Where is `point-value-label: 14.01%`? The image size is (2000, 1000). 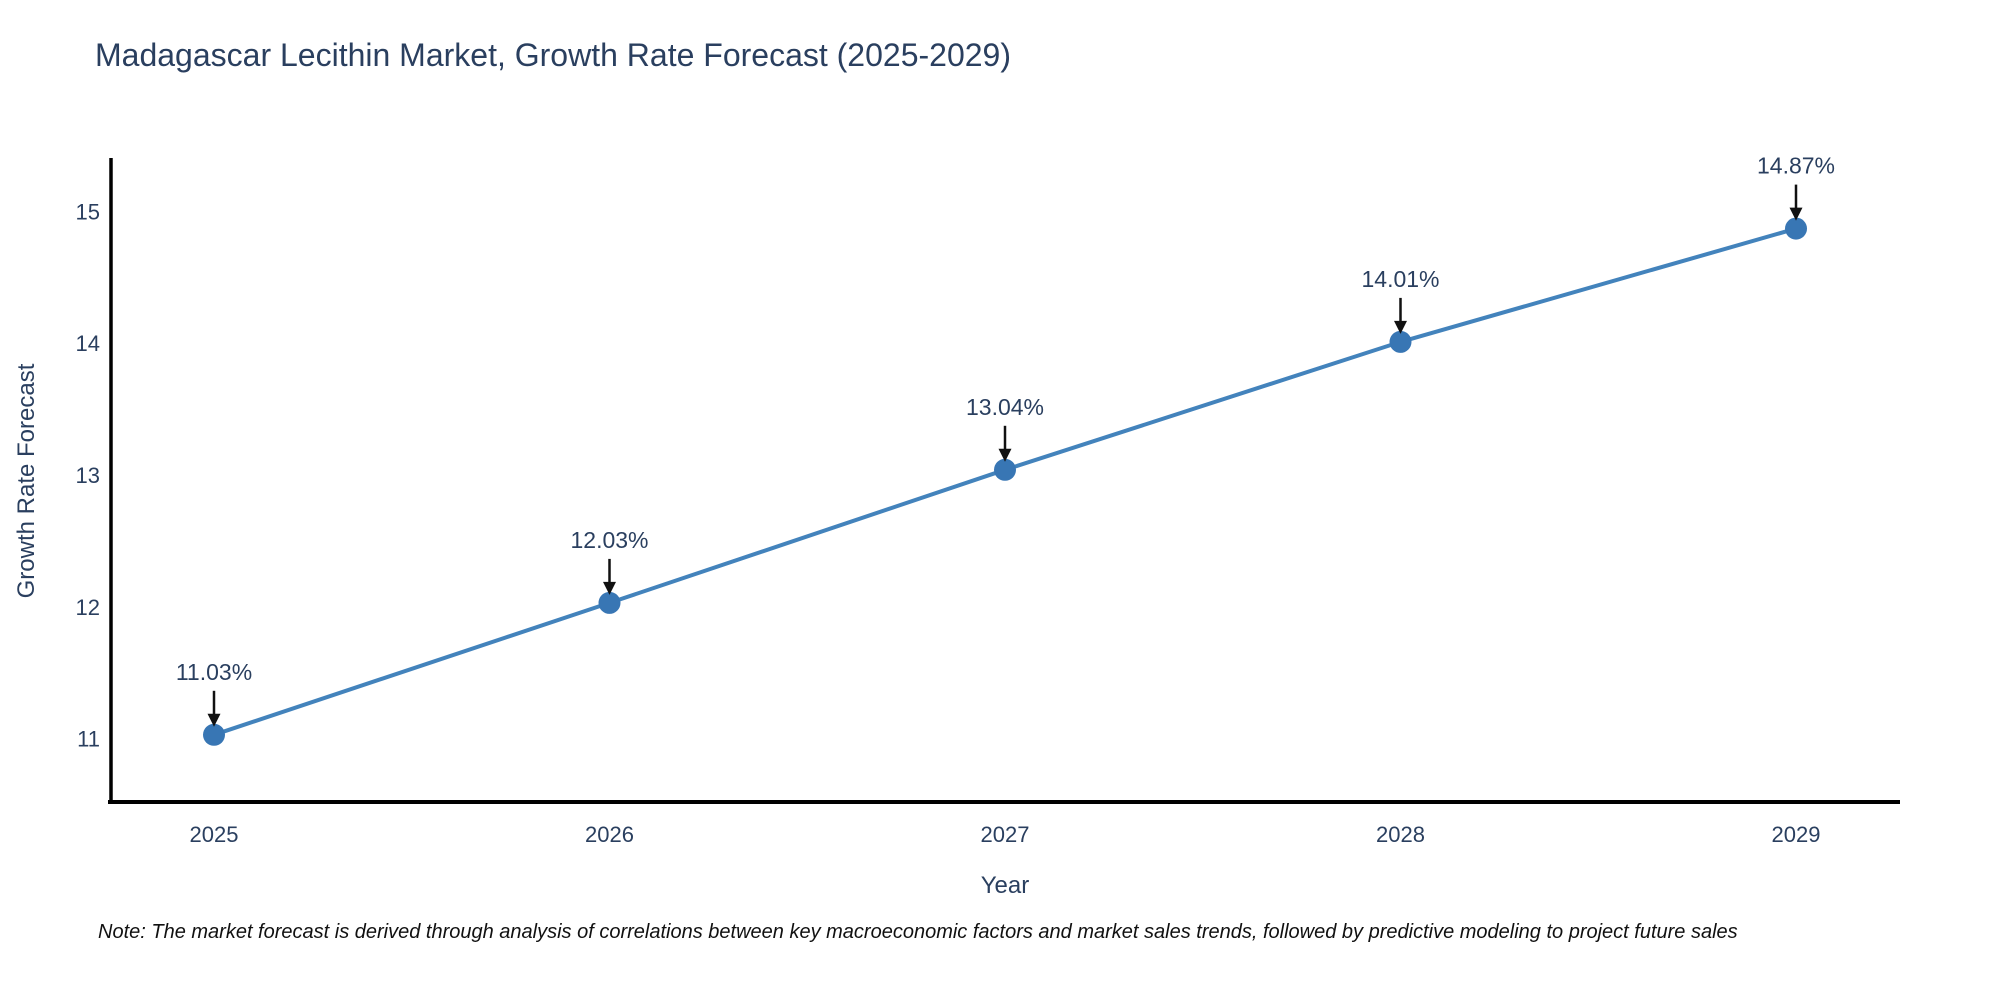
point-value-label: 14.01% is located at coordinates (1400, 279).